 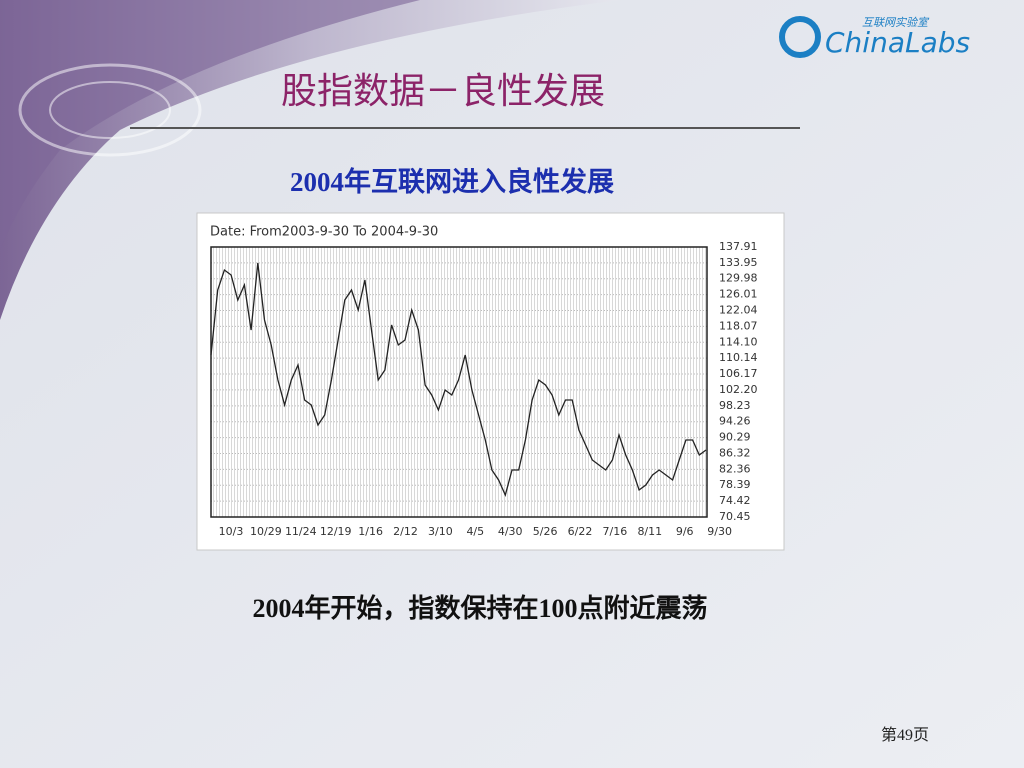 I want to click on price-line, so click(x=458, y=379).